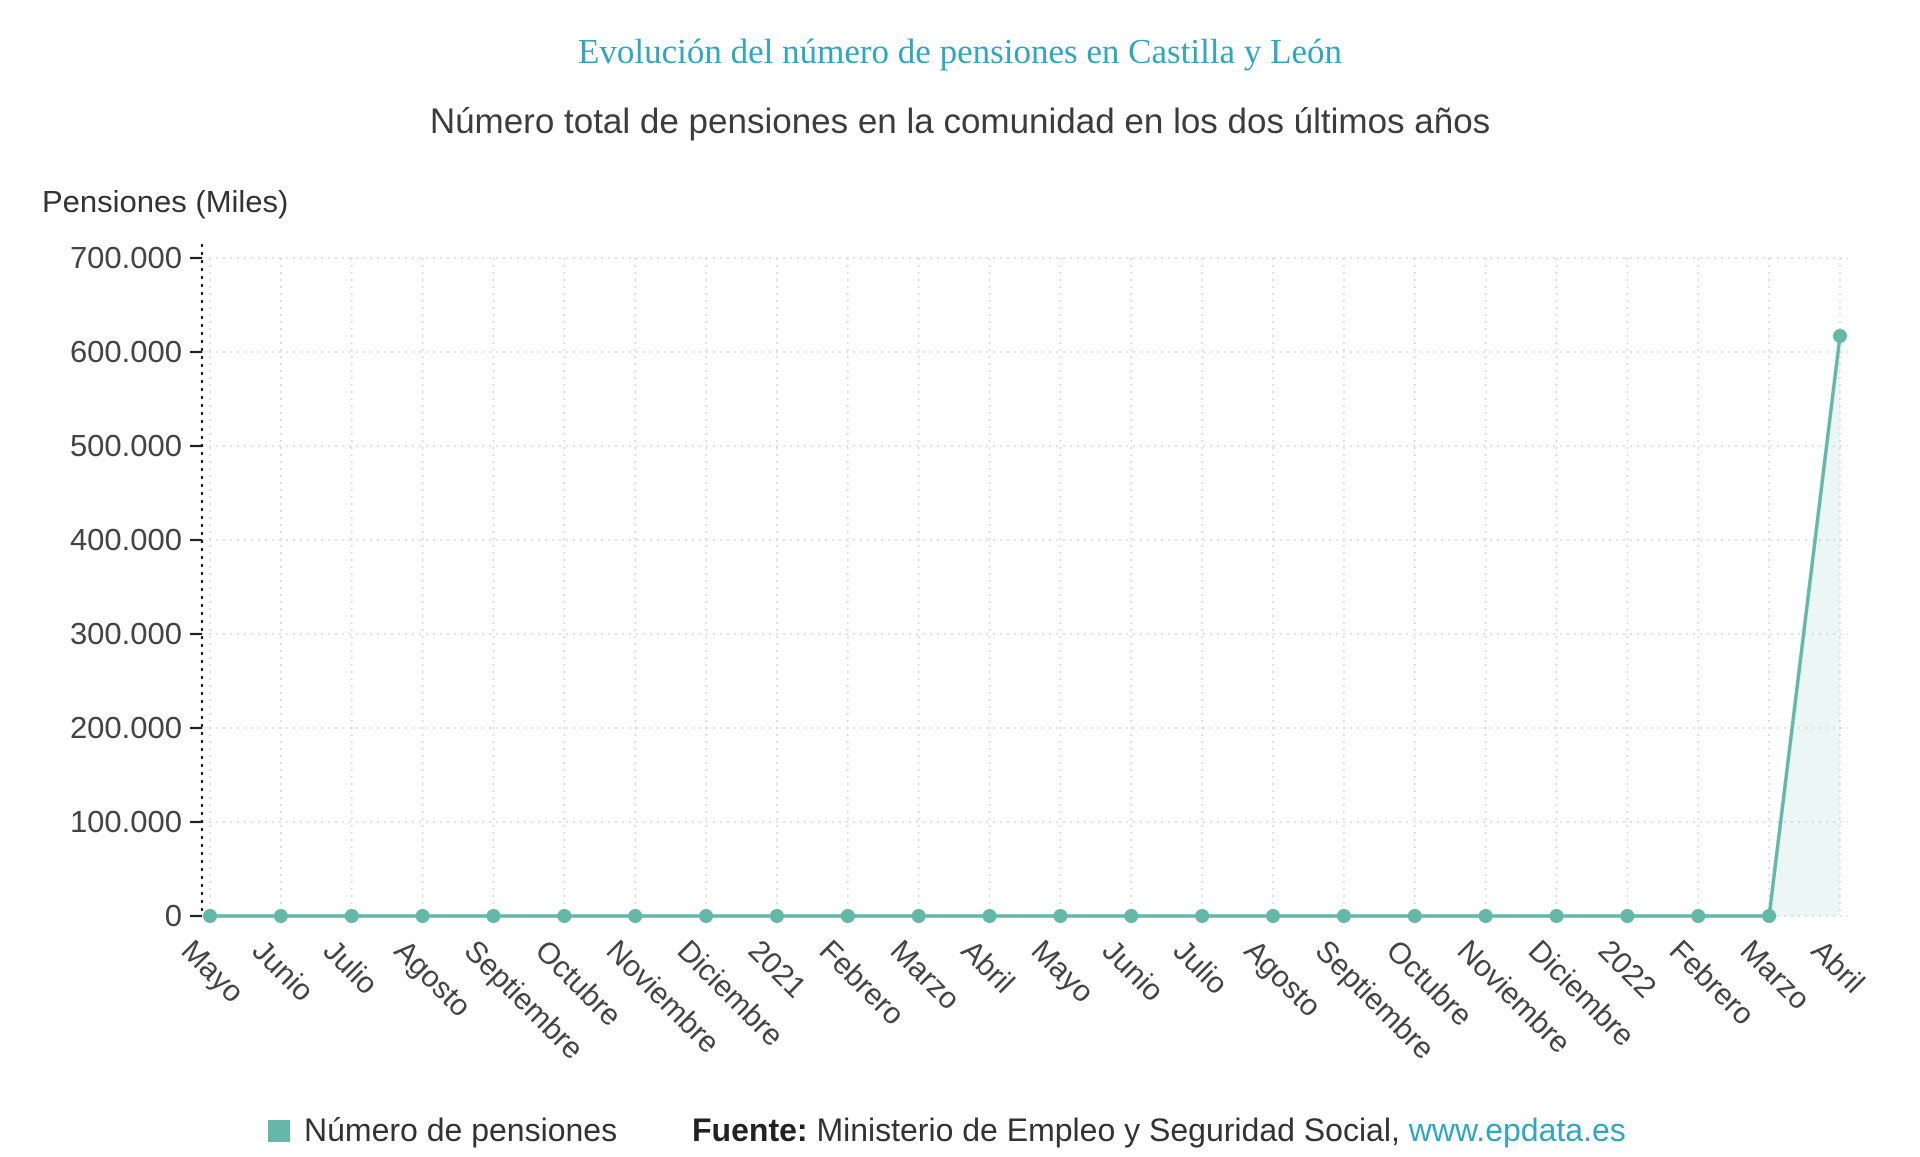 This screenshot has width=1920, height=1157. What do you see at coordinates (125, 351) in the screenshot?
I see `y-tick-label: 600.000` at bounding box center [125, 351].